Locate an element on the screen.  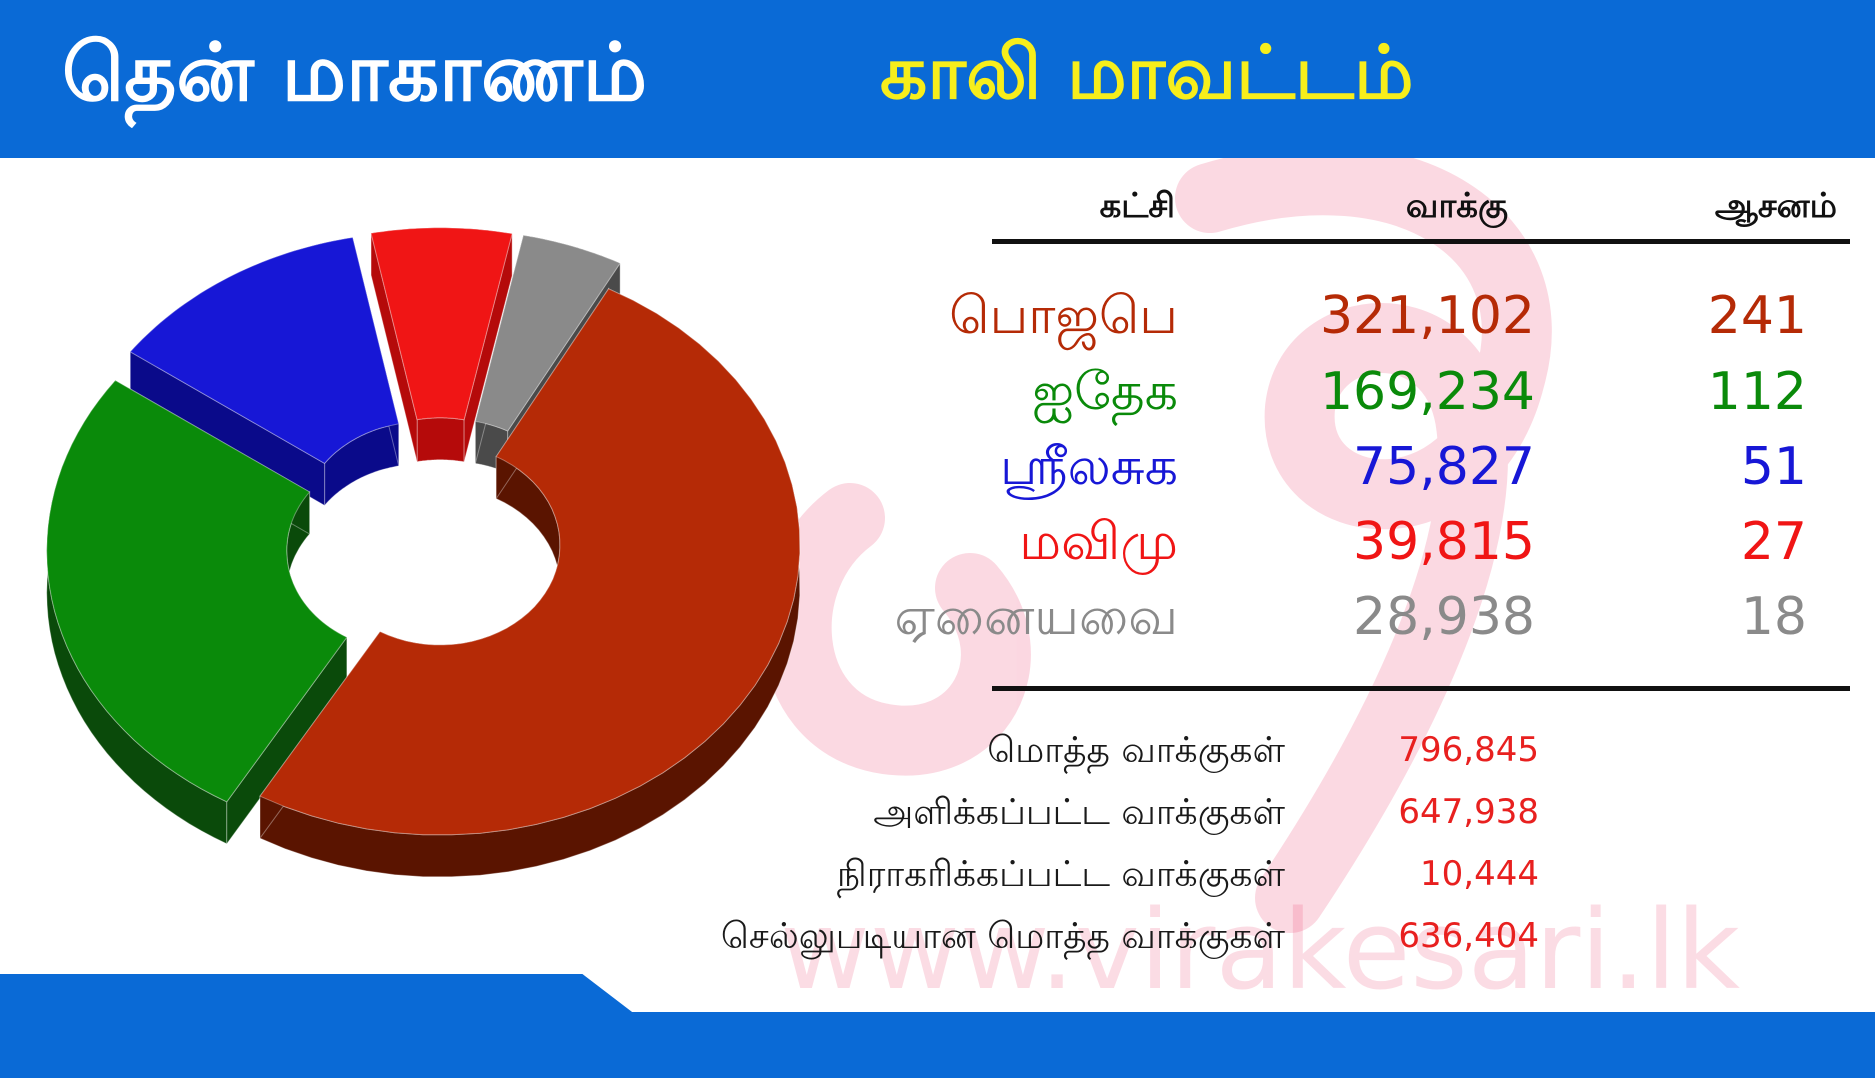
summary-label: அளிக்கப்பட்ட வாக்குகள் is located at coordinates (1079, 812).